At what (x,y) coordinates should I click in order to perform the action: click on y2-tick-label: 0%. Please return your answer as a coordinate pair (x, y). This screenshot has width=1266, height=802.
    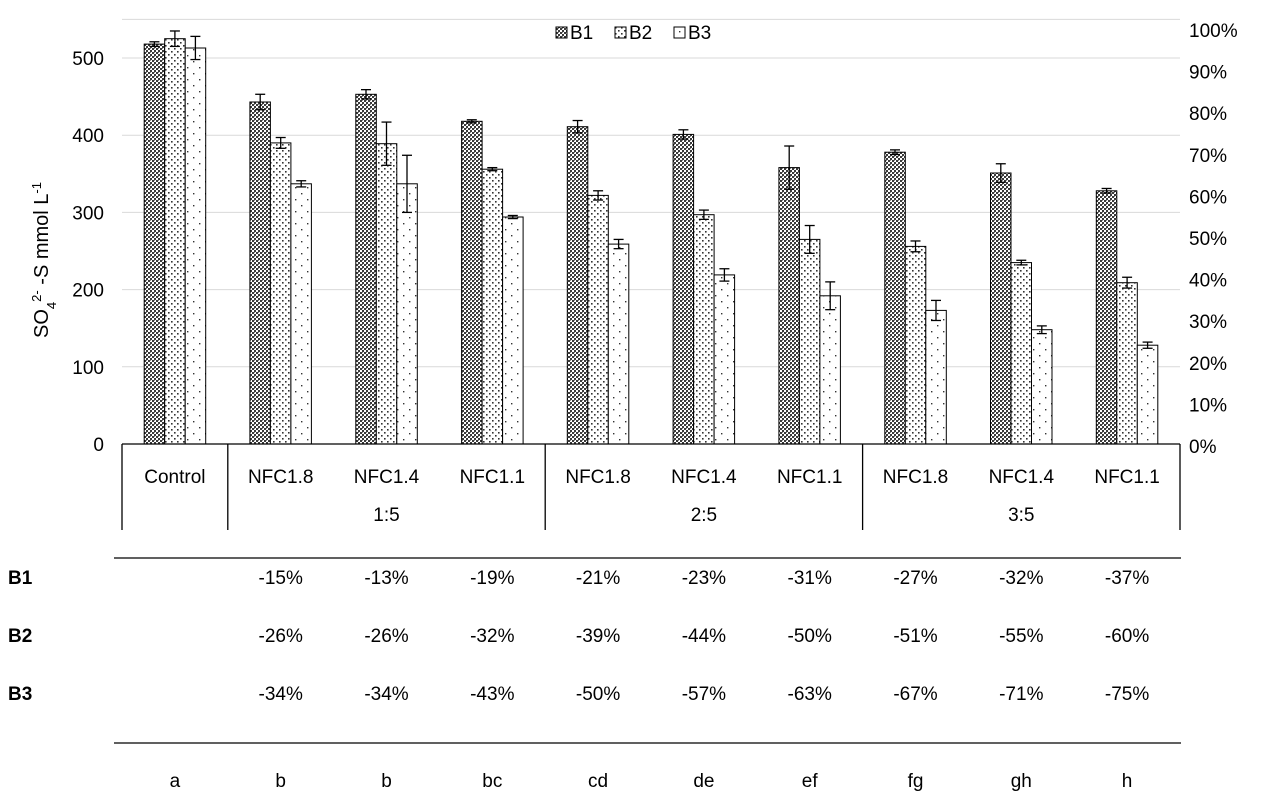
    Looking at the image, I should click on (1203, 447).